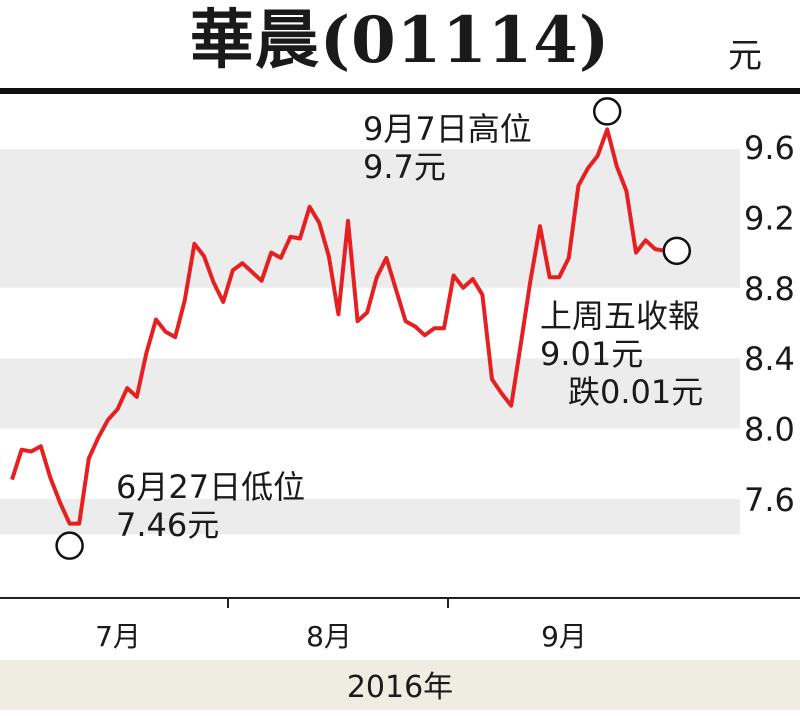  What do you see at coordinates (447, 129) in the screenshot?
I see `high-annotation-date: 9月7日高位` at bounding box center [447, 129].